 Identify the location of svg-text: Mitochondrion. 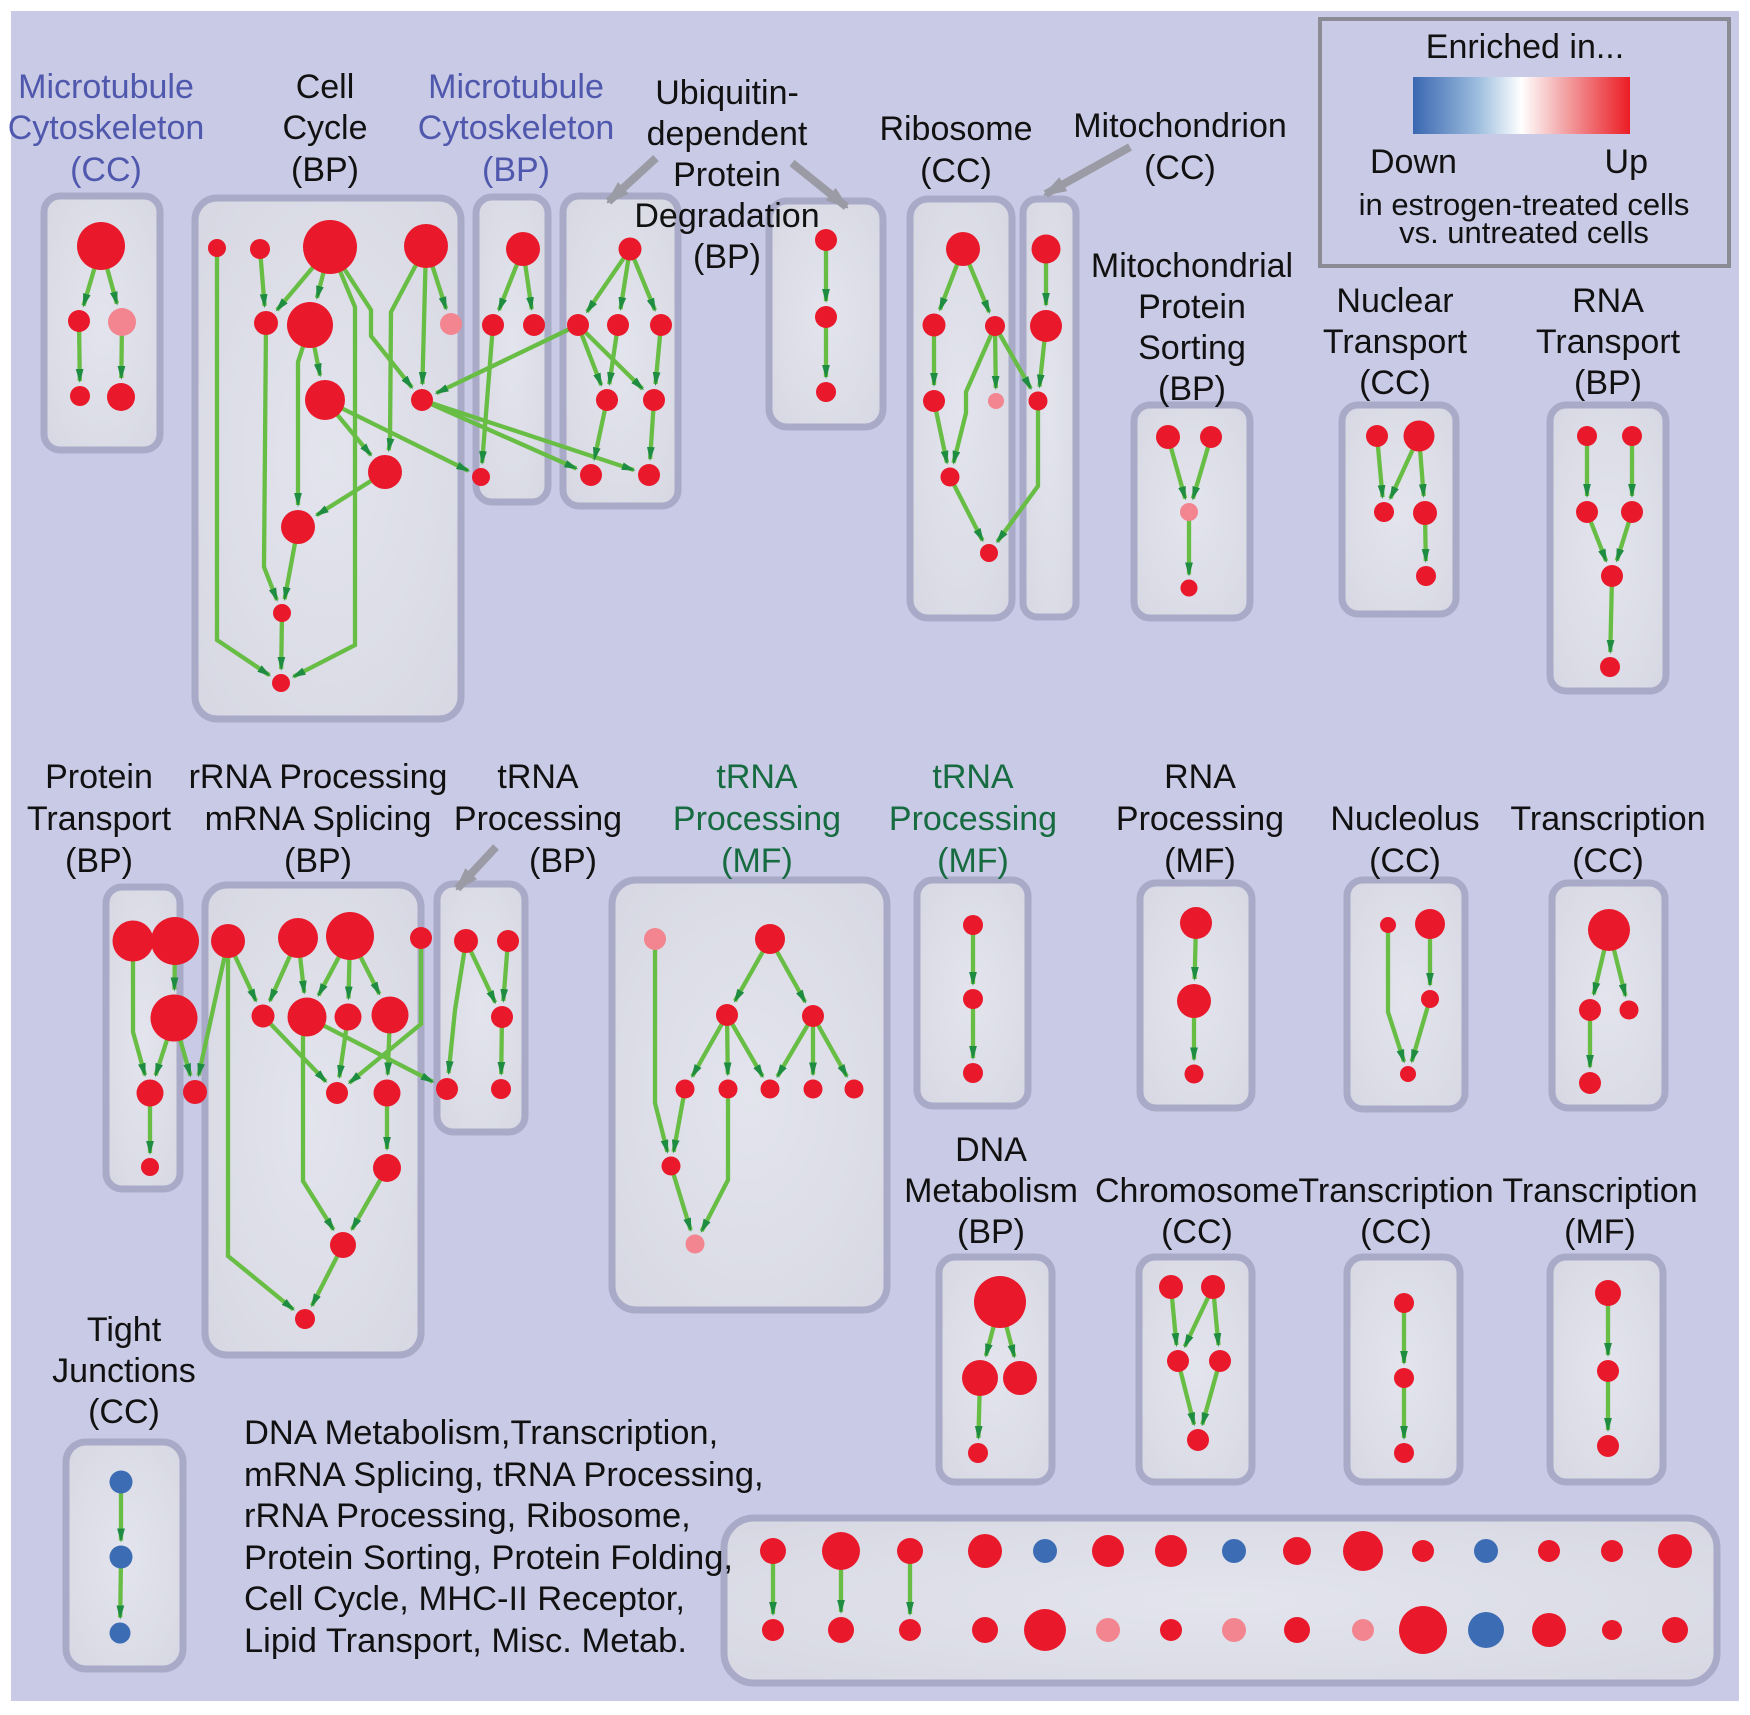
(1180, 126).